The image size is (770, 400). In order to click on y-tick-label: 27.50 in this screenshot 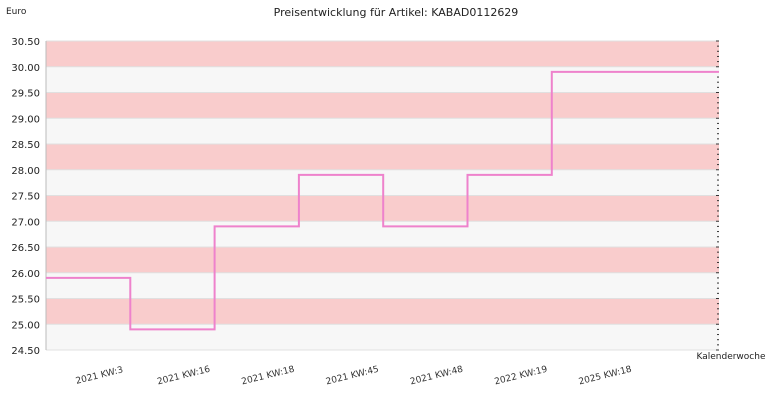, I will do `click(25, 197)`.